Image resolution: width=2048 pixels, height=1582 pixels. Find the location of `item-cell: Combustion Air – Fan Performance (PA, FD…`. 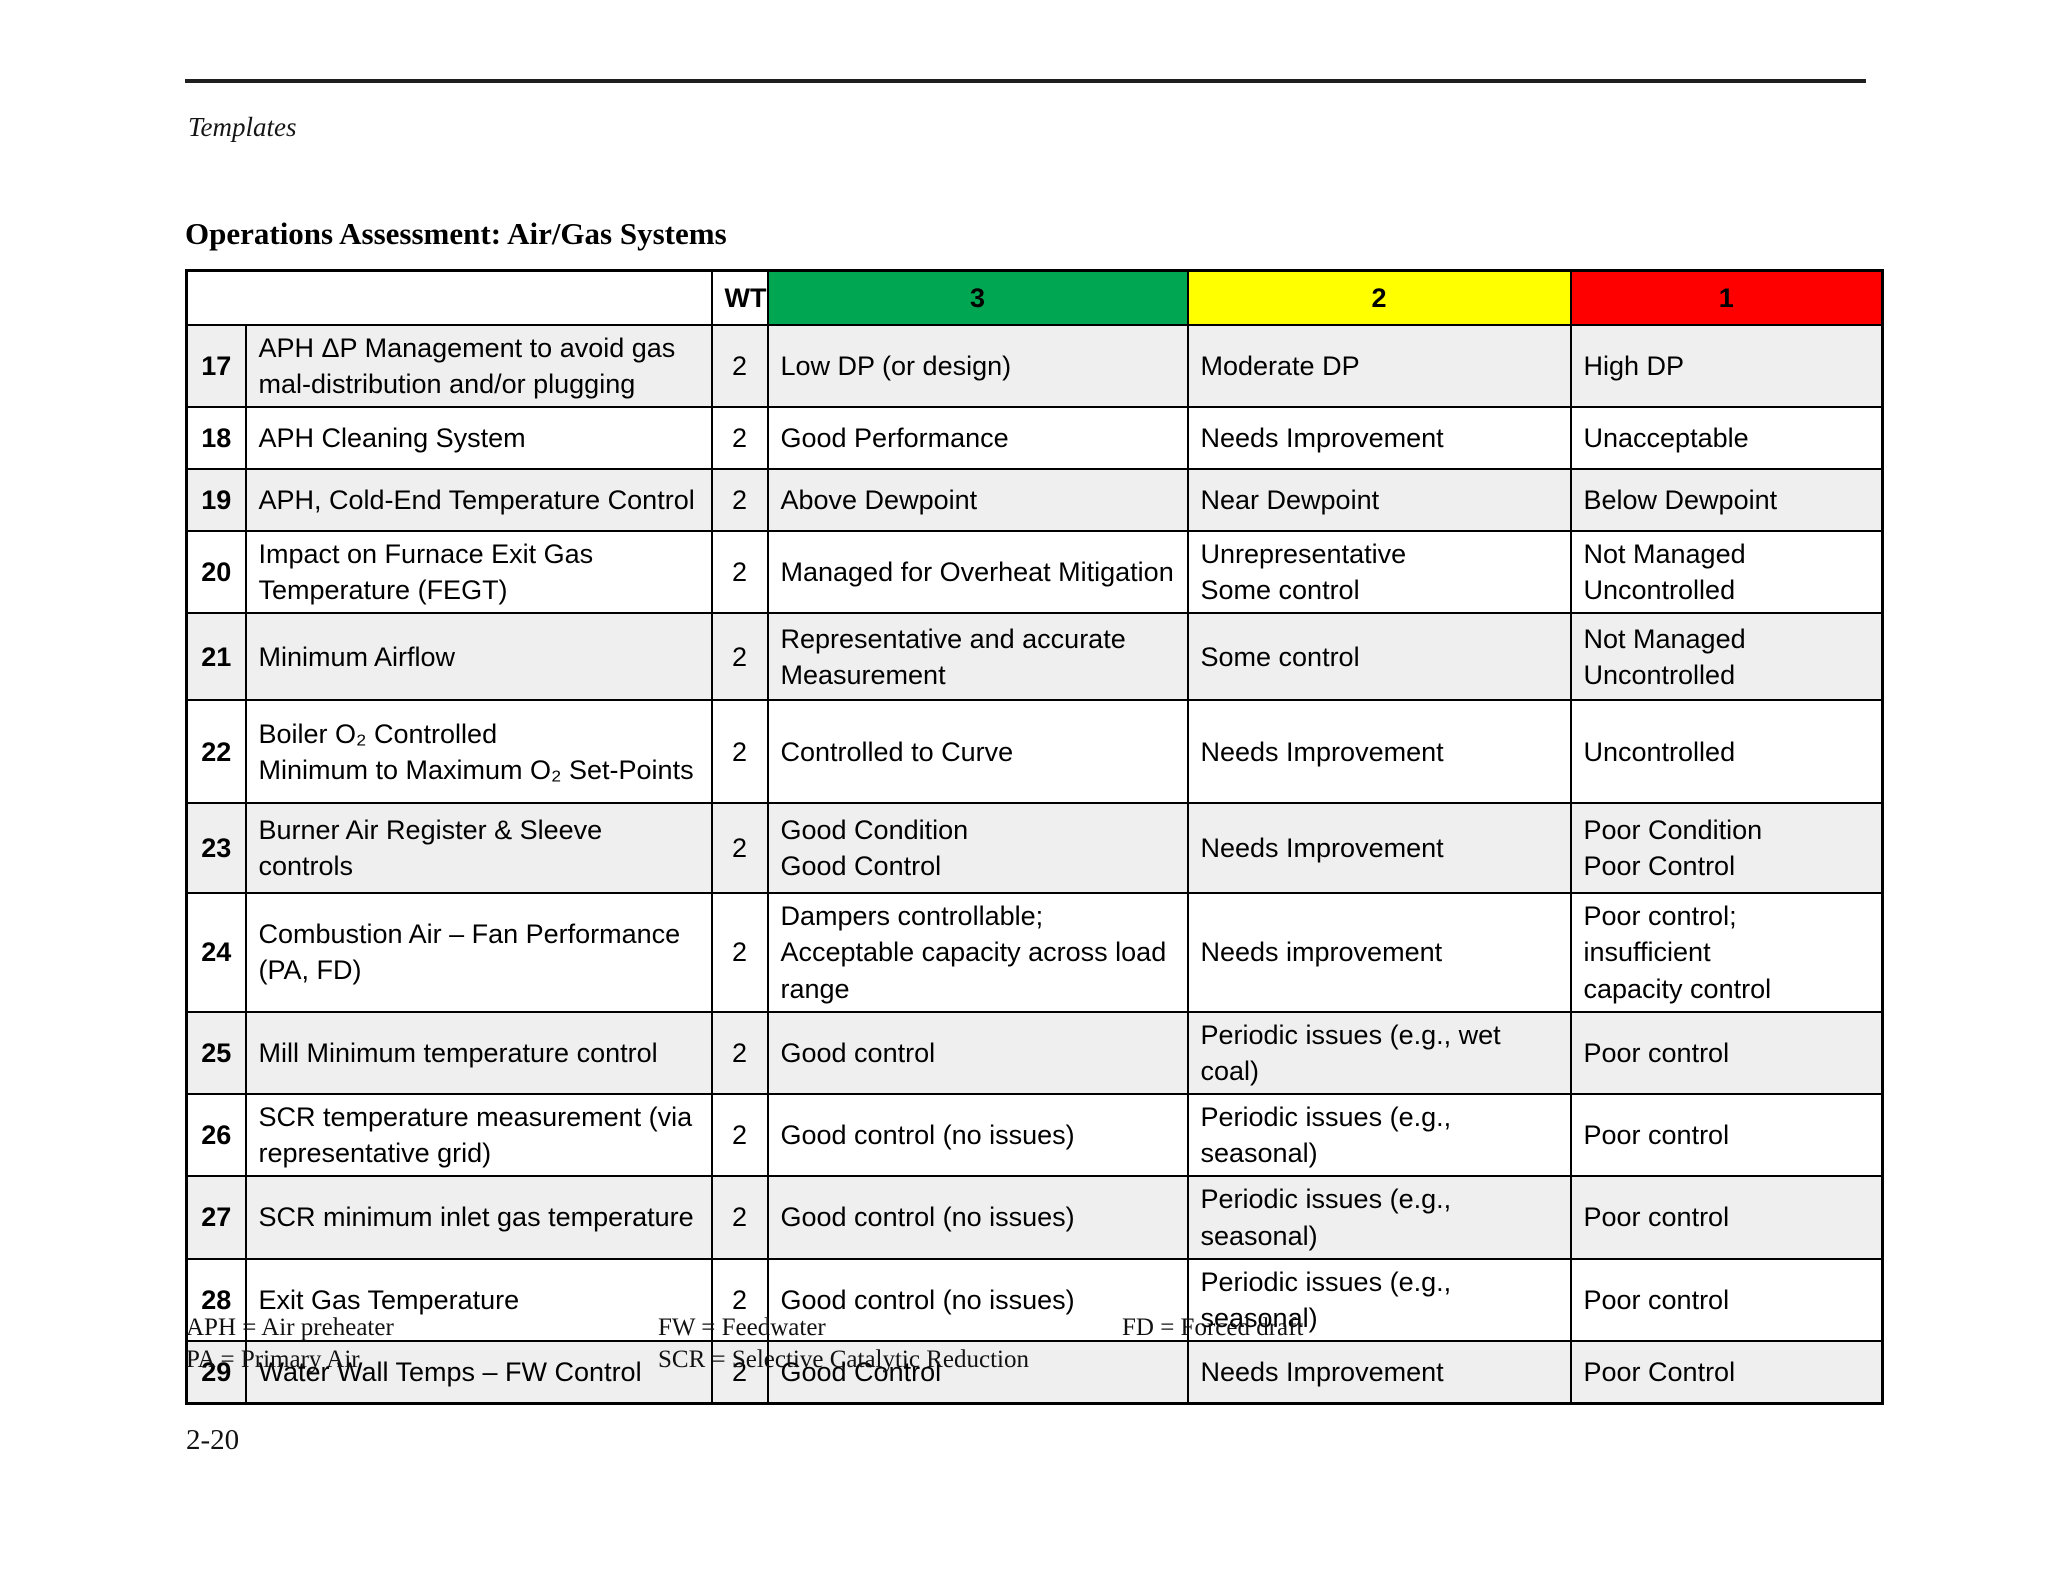

item-cell: Combustion Air – Fan Performance (PA, FD… is located at coordinates (478, 952).